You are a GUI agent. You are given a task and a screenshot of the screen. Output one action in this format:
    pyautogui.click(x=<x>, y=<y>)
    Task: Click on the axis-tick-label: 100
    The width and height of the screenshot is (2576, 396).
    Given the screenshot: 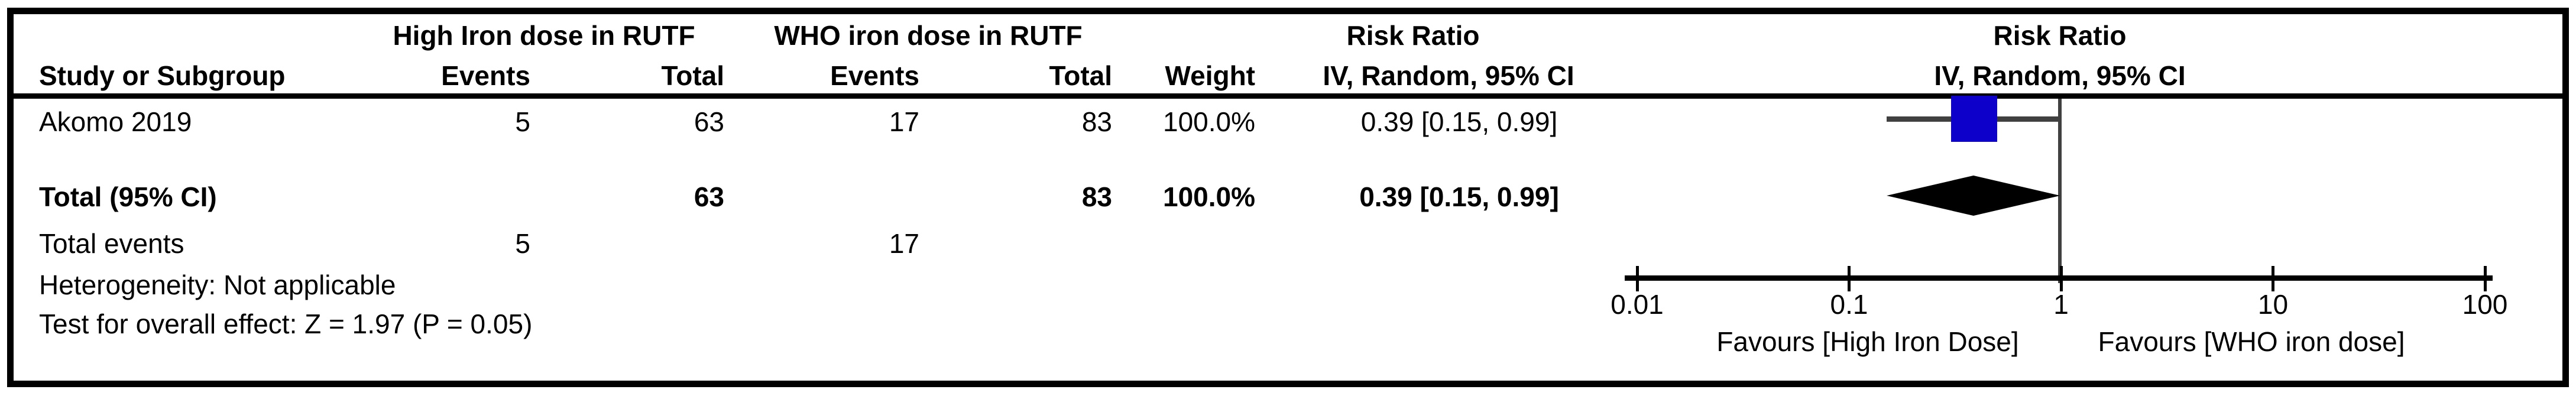 What is the action you would take?
    pyautogui.click(x=2485, y=304)
    